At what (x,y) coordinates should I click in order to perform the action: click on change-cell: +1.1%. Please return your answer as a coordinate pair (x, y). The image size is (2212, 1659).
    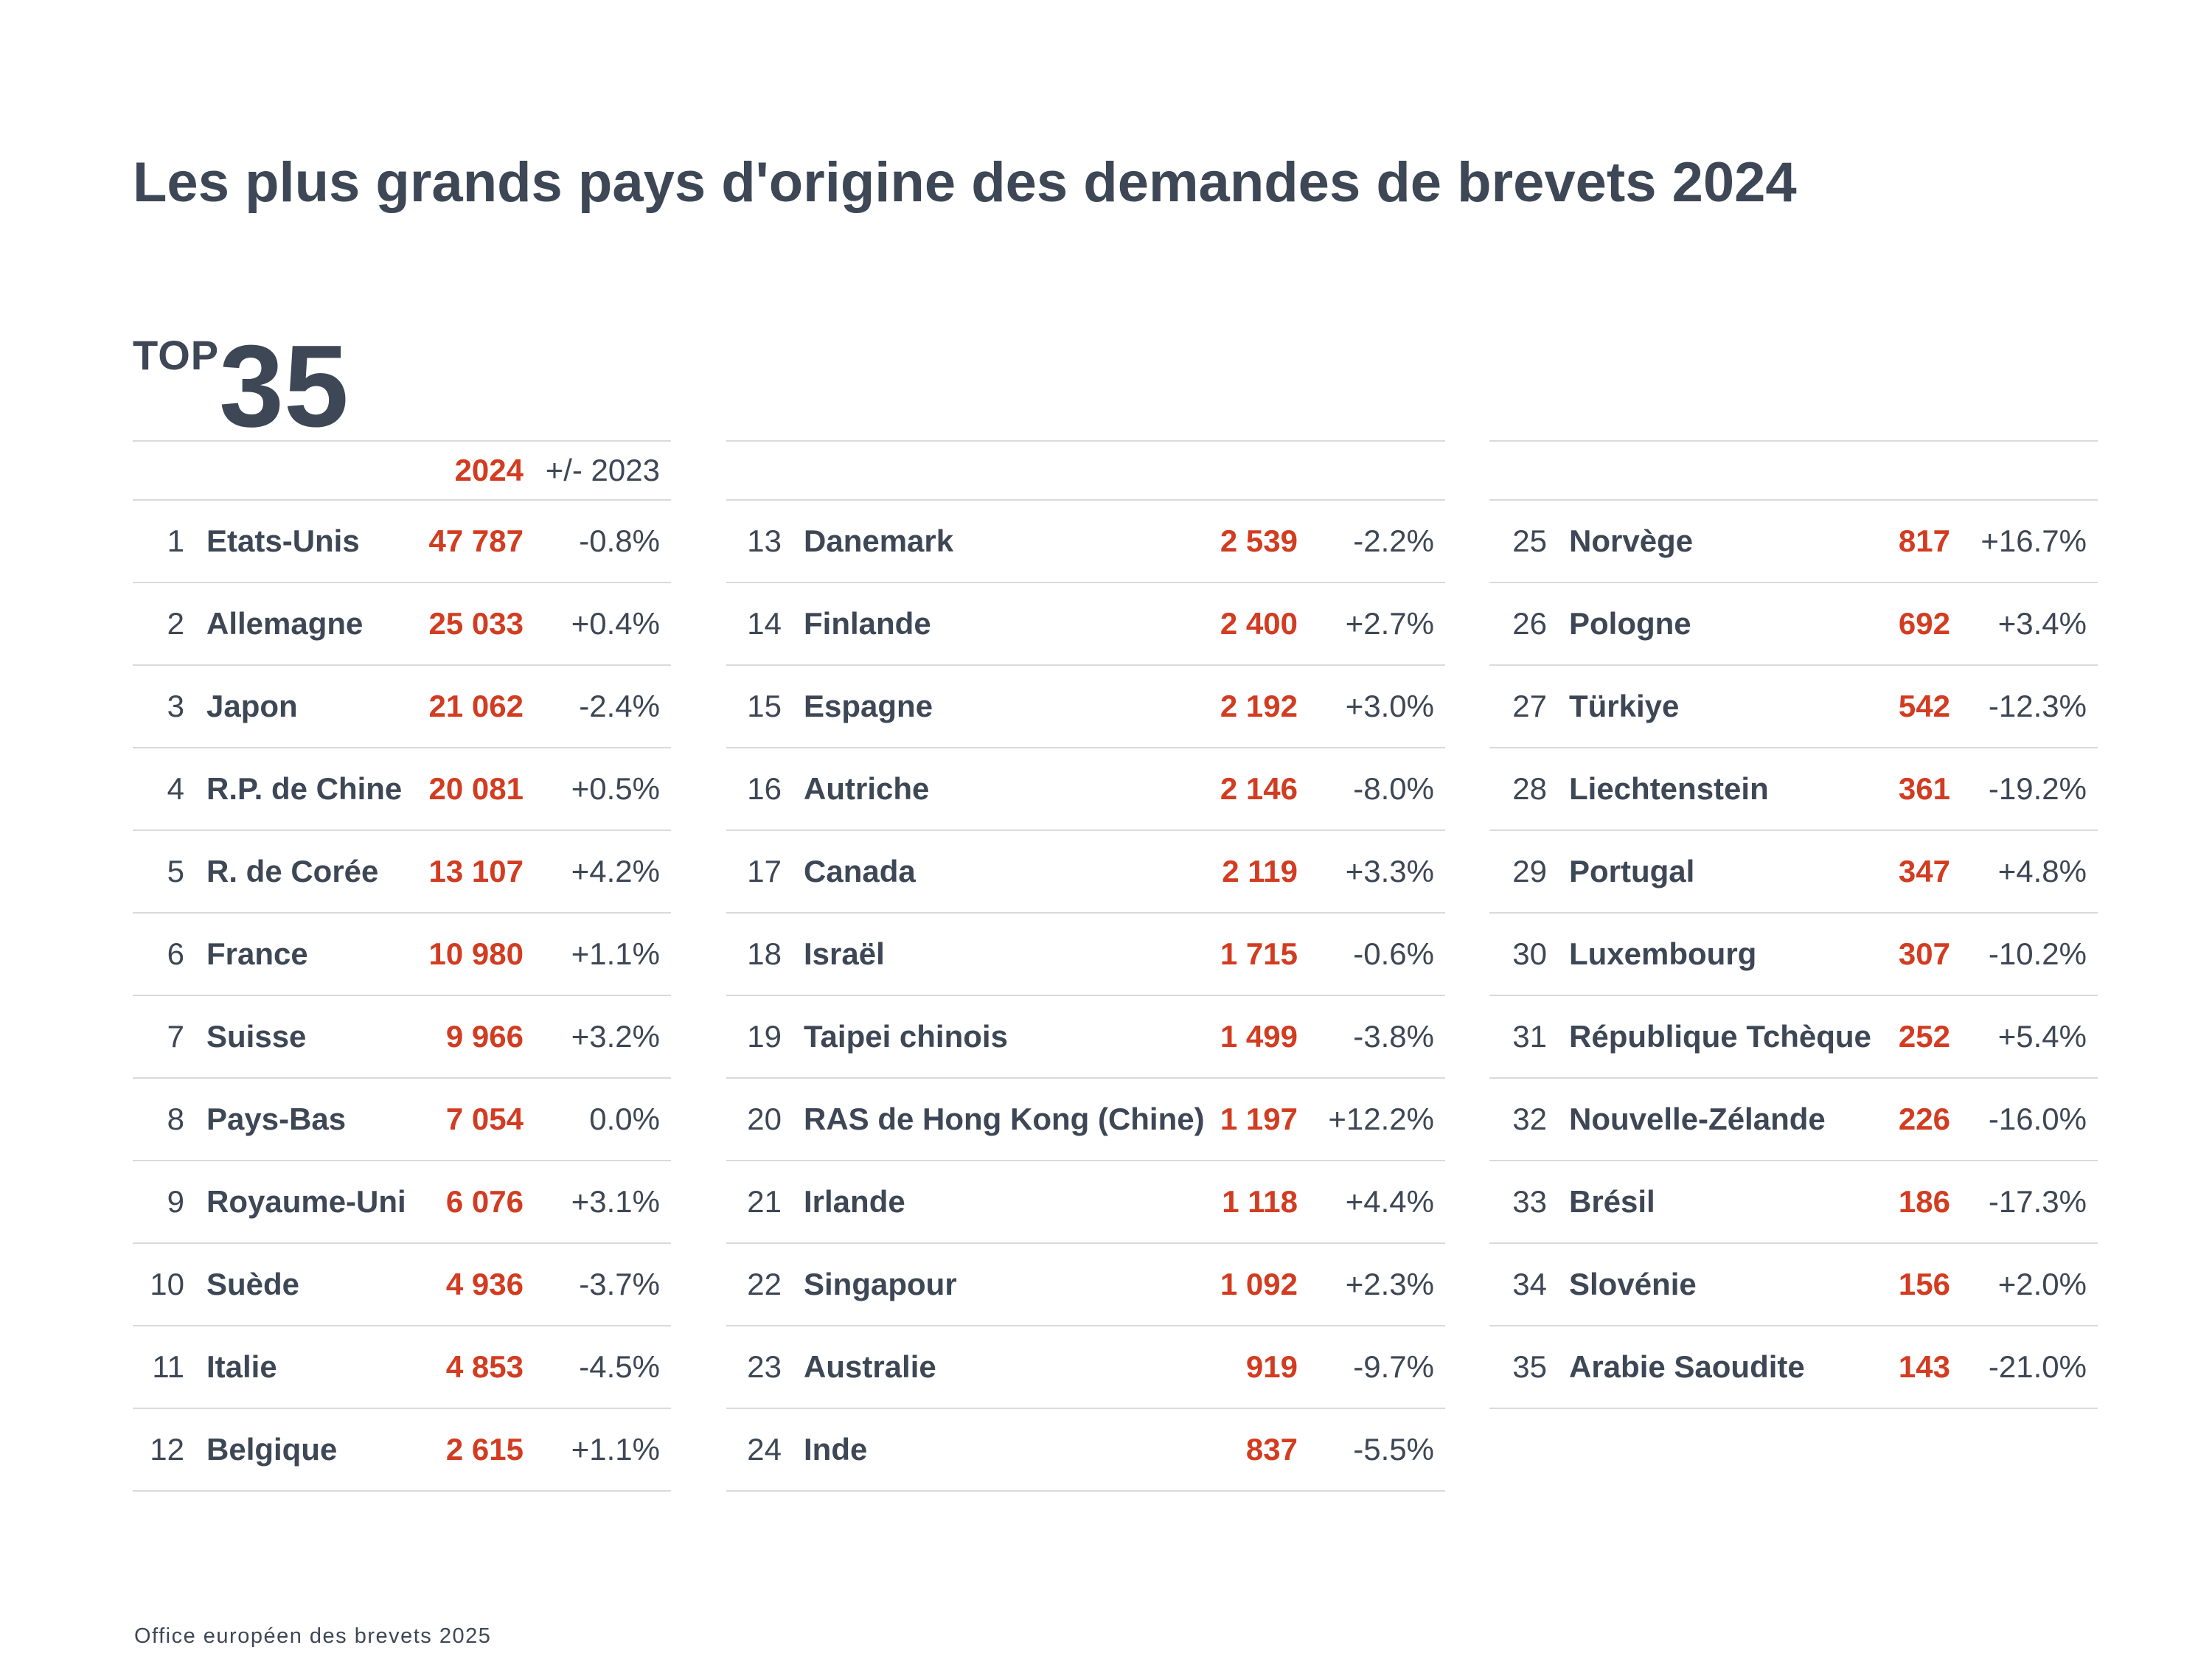
    Looking at the image, I should click on (615, 1449).